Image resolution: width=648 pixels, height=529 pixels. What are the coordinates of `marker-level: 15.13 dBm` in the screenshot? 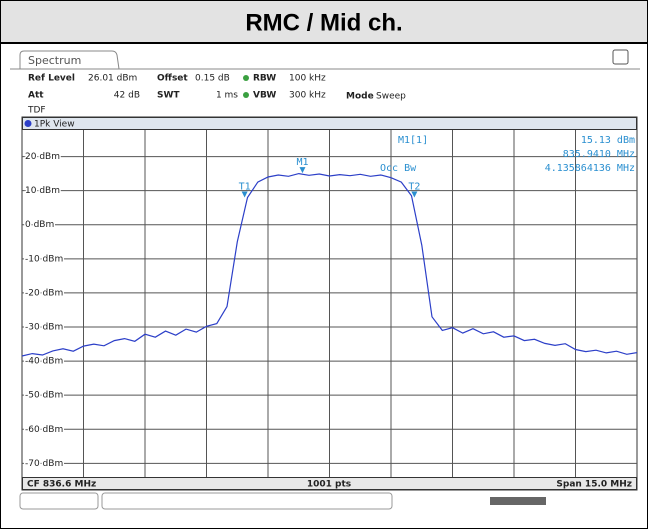 It's located at (608, 140).